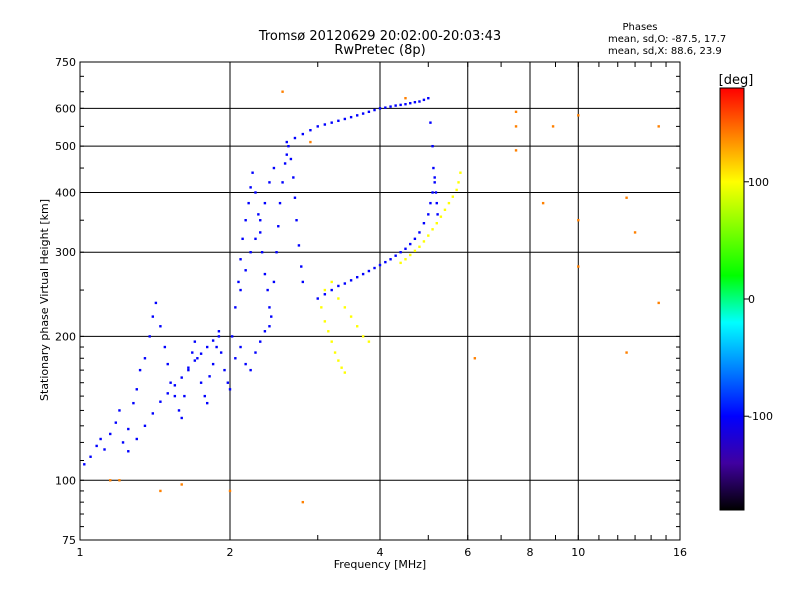 This screenshot has width=800, height=600. What do you see at coordinates (639, 27) in the screenshot?
I see `stats-heading: Phases` at bounding box center [639, 27].